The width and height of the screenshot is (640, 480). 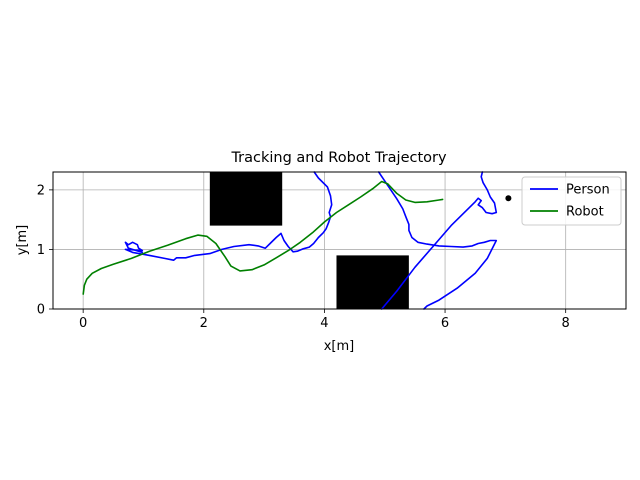 I want to click on marker-layer, so click(x=508, y=198).